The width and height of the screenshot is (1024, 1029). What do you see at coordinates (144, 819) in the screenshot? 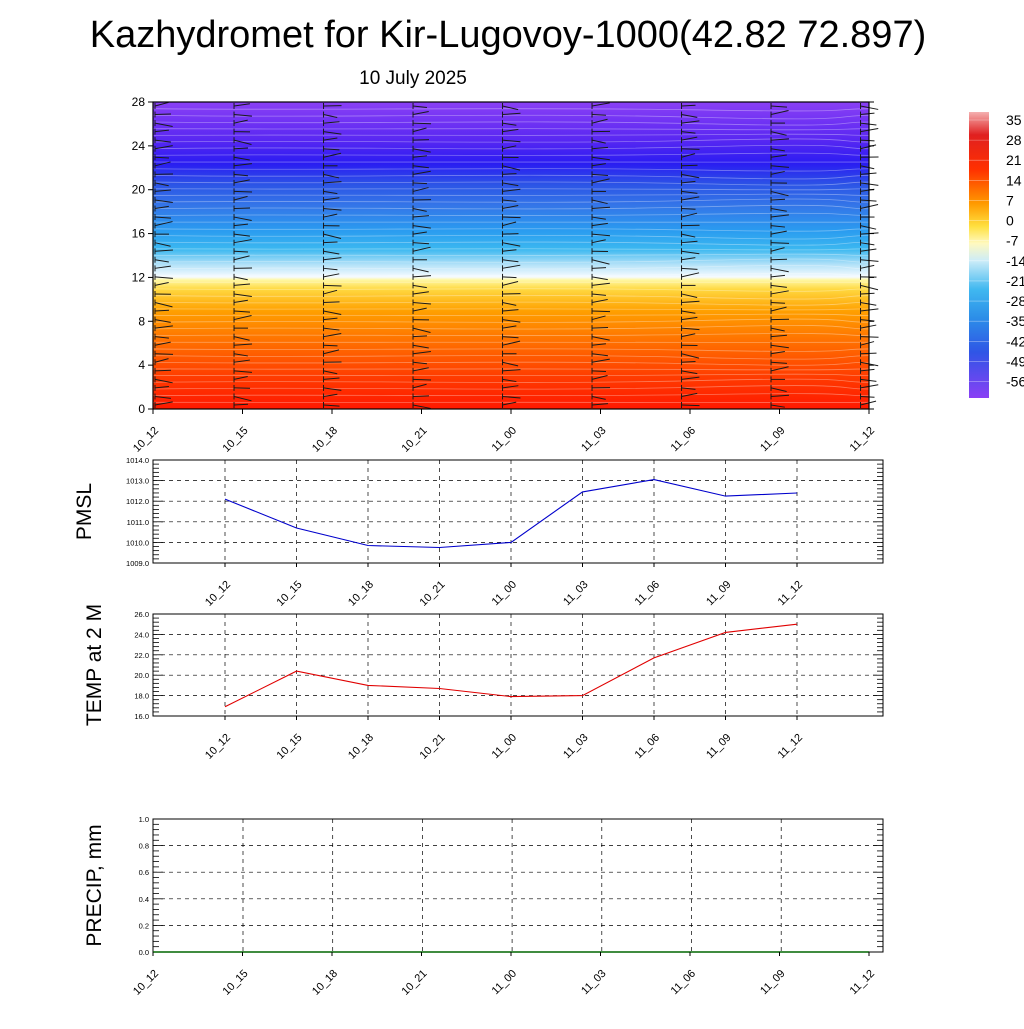
I see `y-tick-label: 1.0` at bounding box center [144, 819].